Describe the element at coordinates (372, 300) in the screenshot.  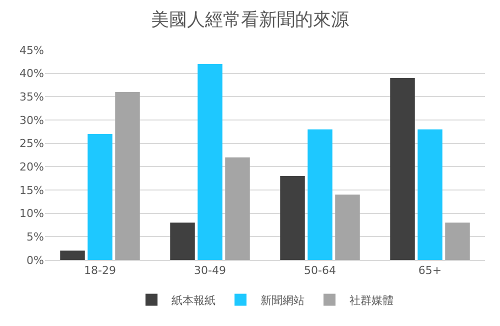
I see `legend-label: 社群媒體` at that location.